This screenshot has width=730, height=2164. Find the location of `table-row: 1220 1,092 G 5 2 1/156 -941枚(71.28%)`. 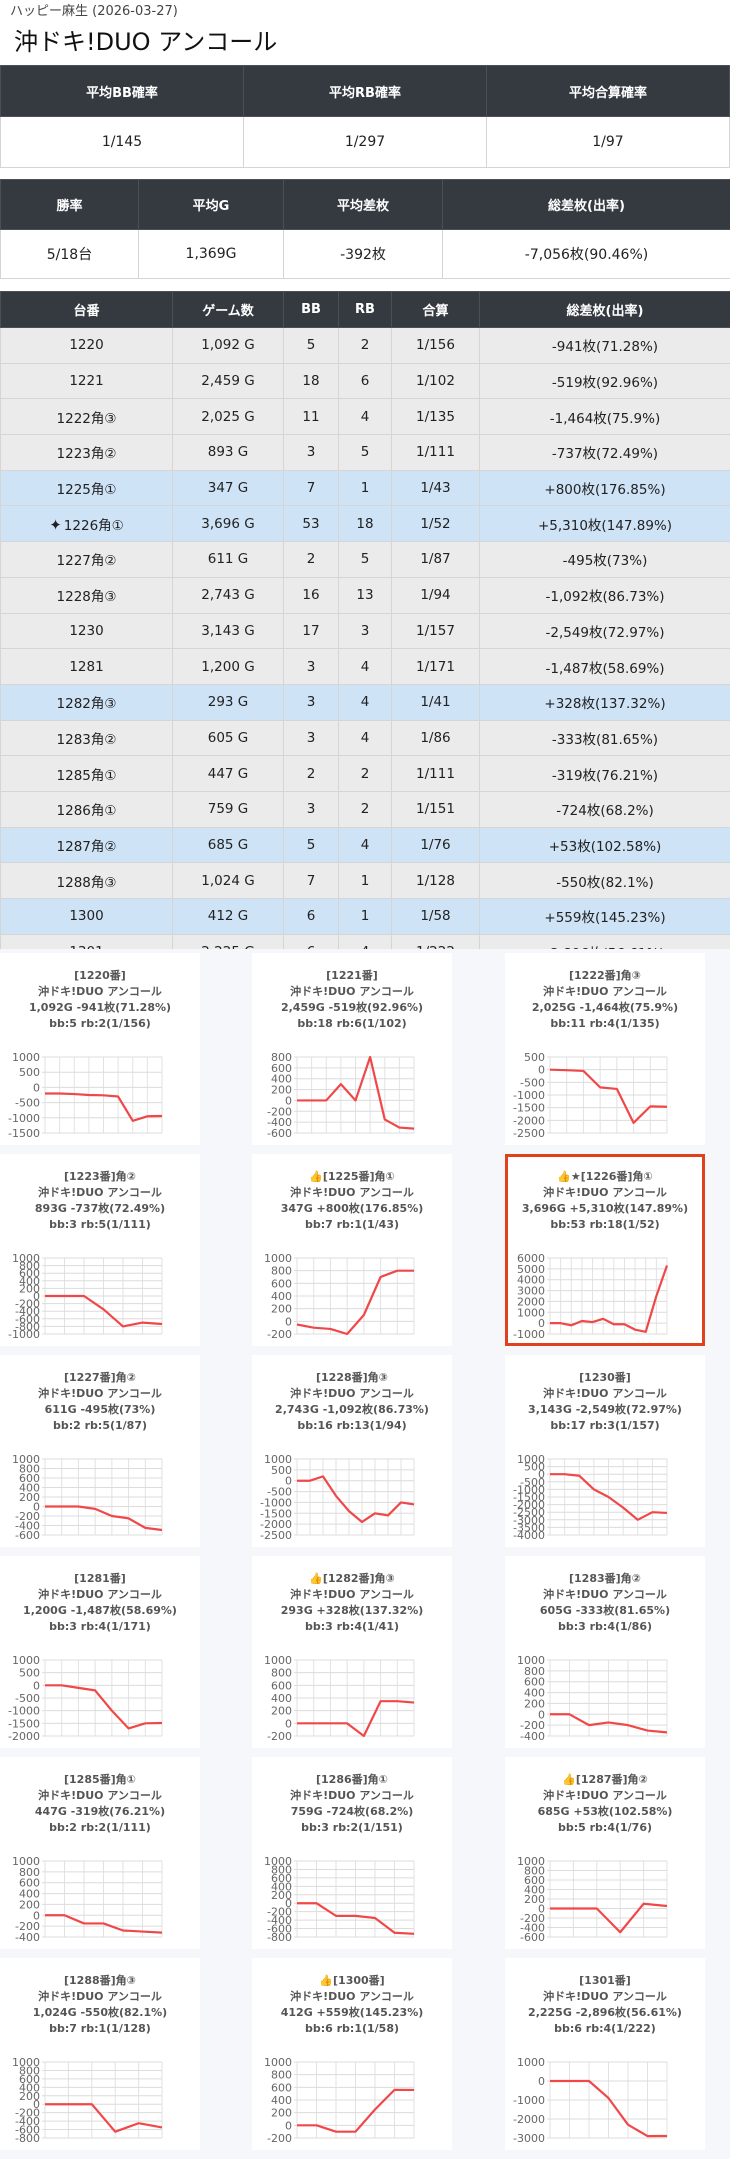

table-row: 1220 1,092 G 5 2 1/156 -941枚(71.28%) is located at coordinates (365, 345).